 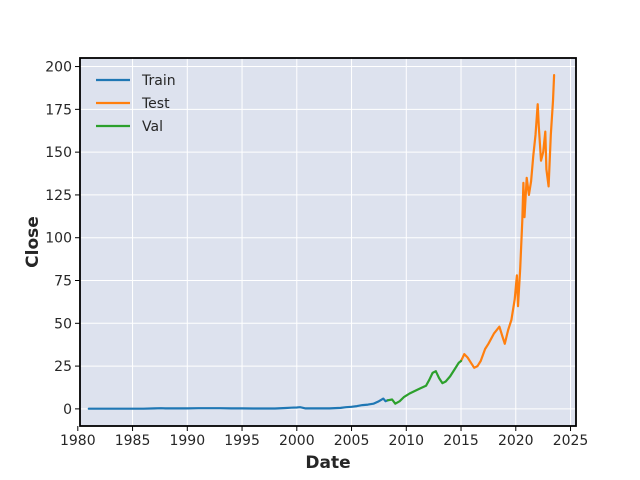 What do you see at coordinates (424, 382) in the screenshot?
I see `series-line-val` at bounding box center [424, 382].